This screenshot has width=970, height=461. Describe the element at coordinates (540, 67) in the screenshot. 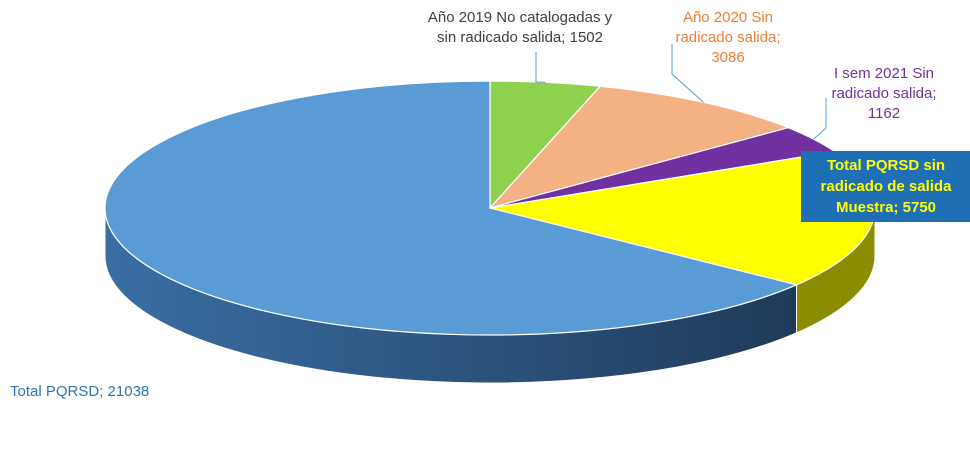

I see `leader-line-a-o-2019-no-catalogadas-y` at that location.